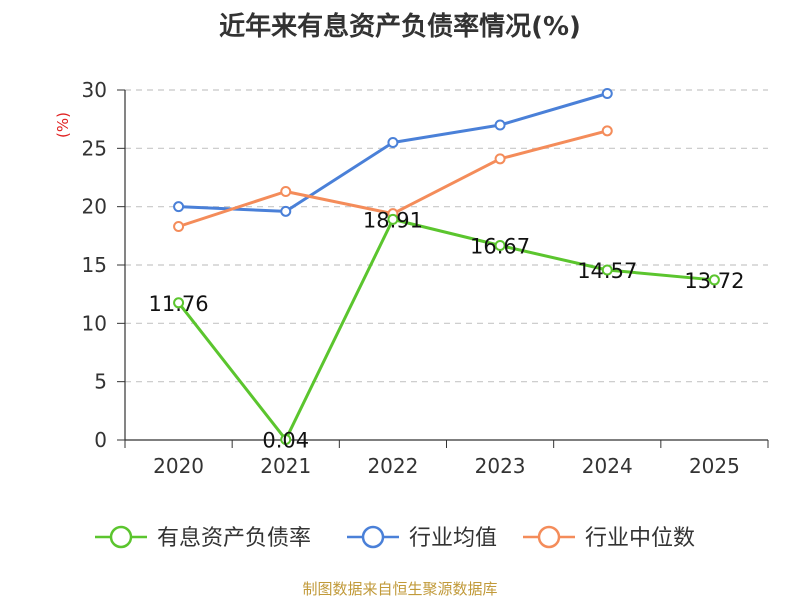  Describe the element at coordinates (714, 466) in the screenshot. I see `x-tick-label: 2025` at that location.